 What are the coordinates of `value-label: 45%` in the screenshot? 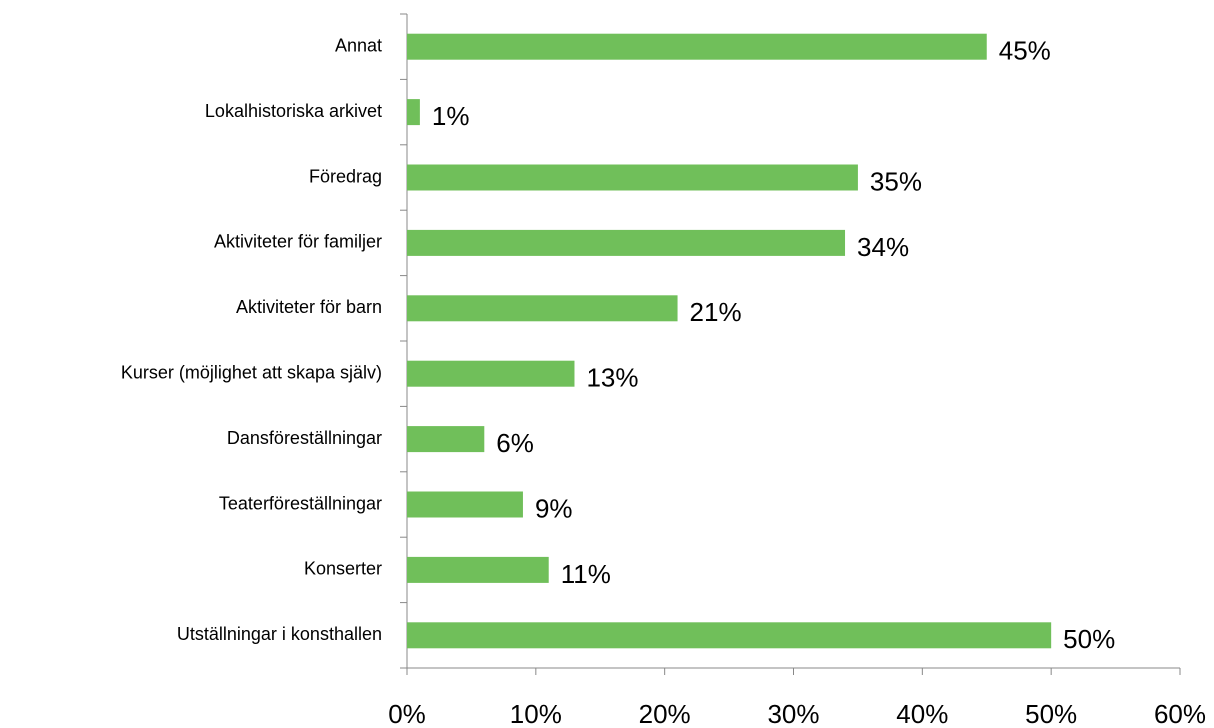 It's located at (1025, 51).